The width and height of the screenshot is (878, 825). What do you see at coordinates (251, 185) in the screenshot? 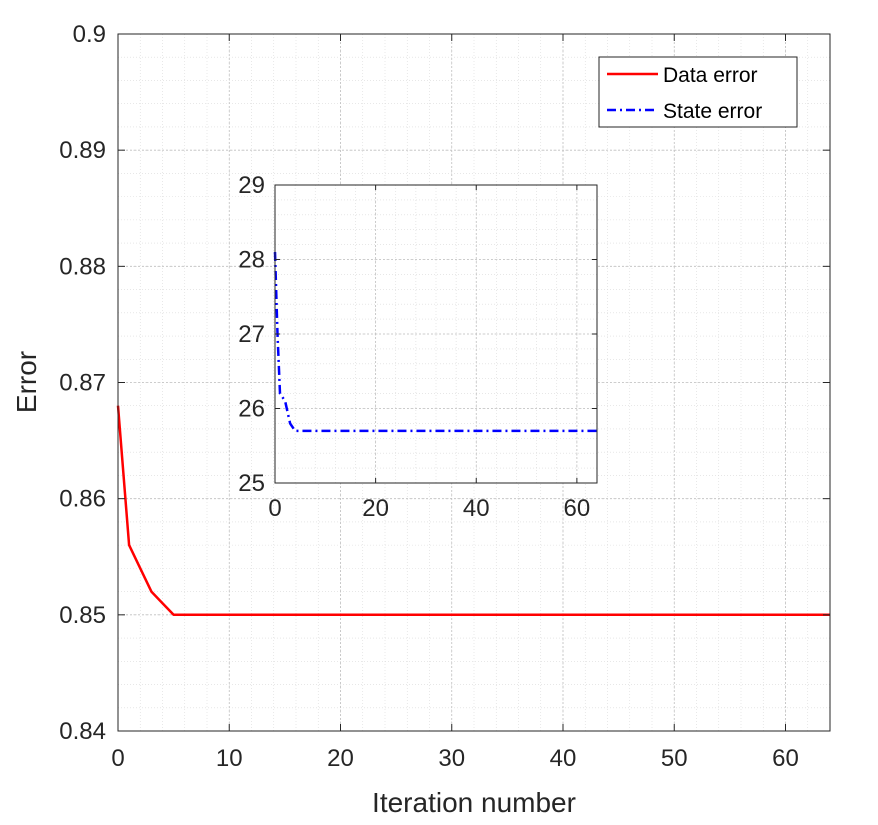
I see `y-tick-label: 29` at bounding box center [251, 185].